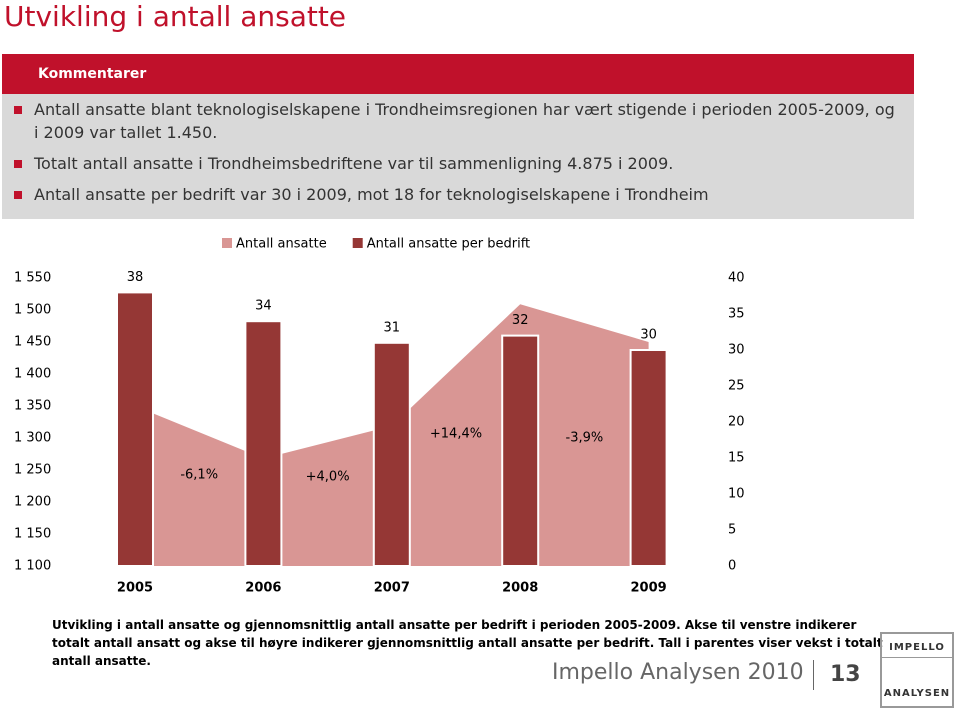  Describe the element at coordinates (649, 588) in the screenshot. I see `x-tick-label: 2009` at that location.